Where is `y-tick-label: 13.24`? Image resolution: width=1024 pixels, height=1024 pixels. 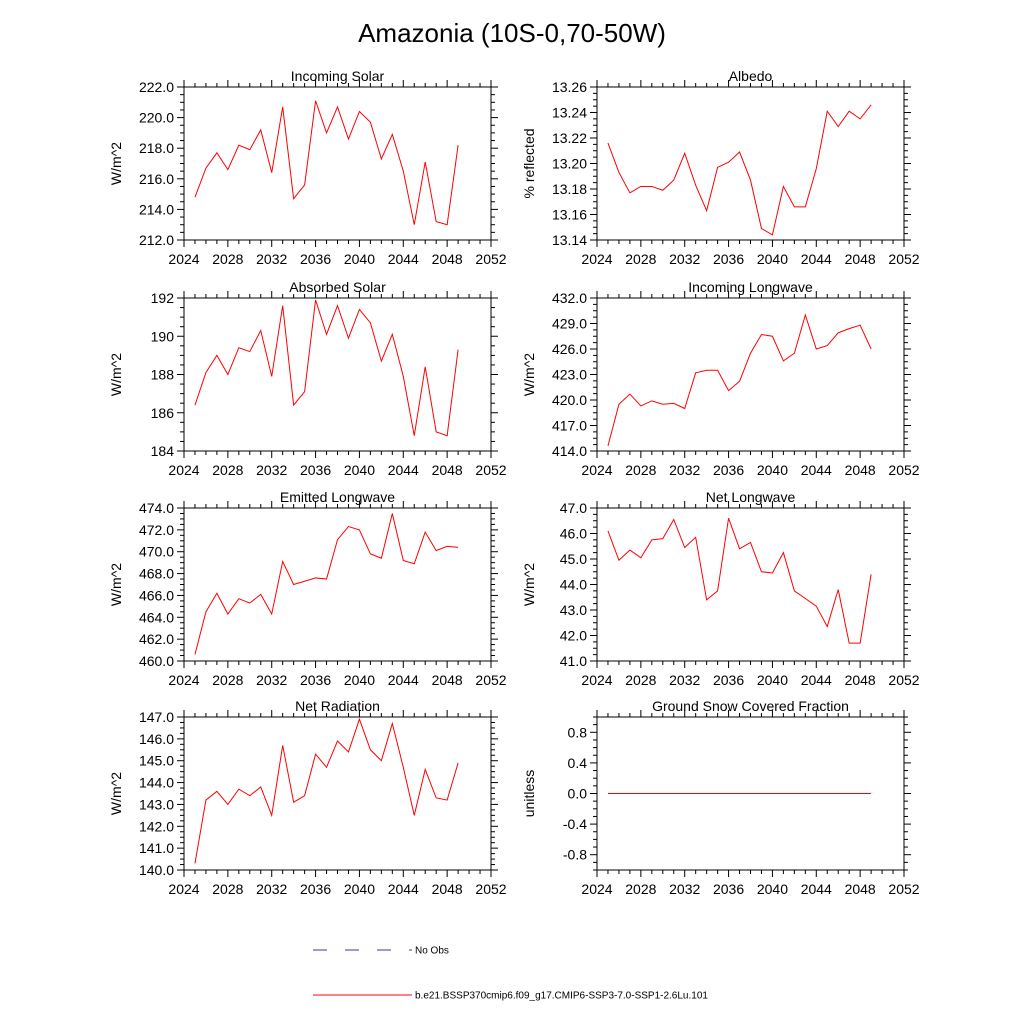
y-tick-label: 13.24 is located at coordinates (569, 113).